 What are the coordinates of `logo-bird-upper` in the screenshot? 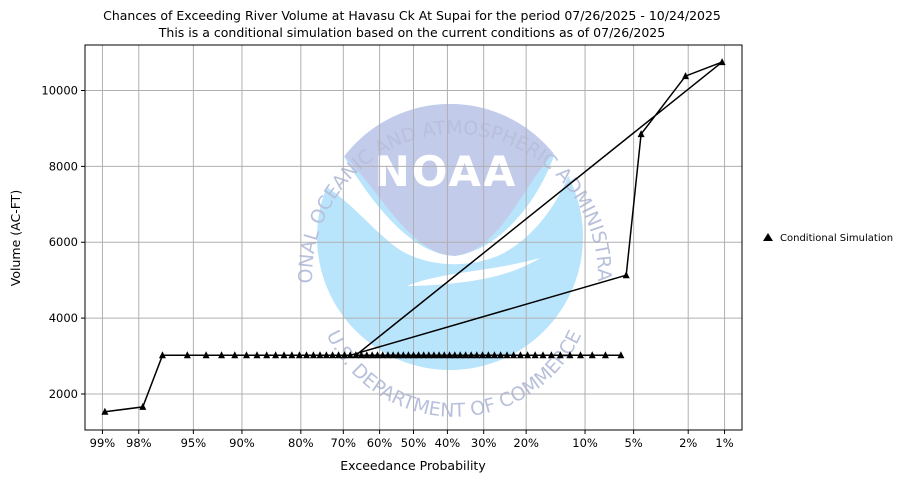 It's located at (450, 180).